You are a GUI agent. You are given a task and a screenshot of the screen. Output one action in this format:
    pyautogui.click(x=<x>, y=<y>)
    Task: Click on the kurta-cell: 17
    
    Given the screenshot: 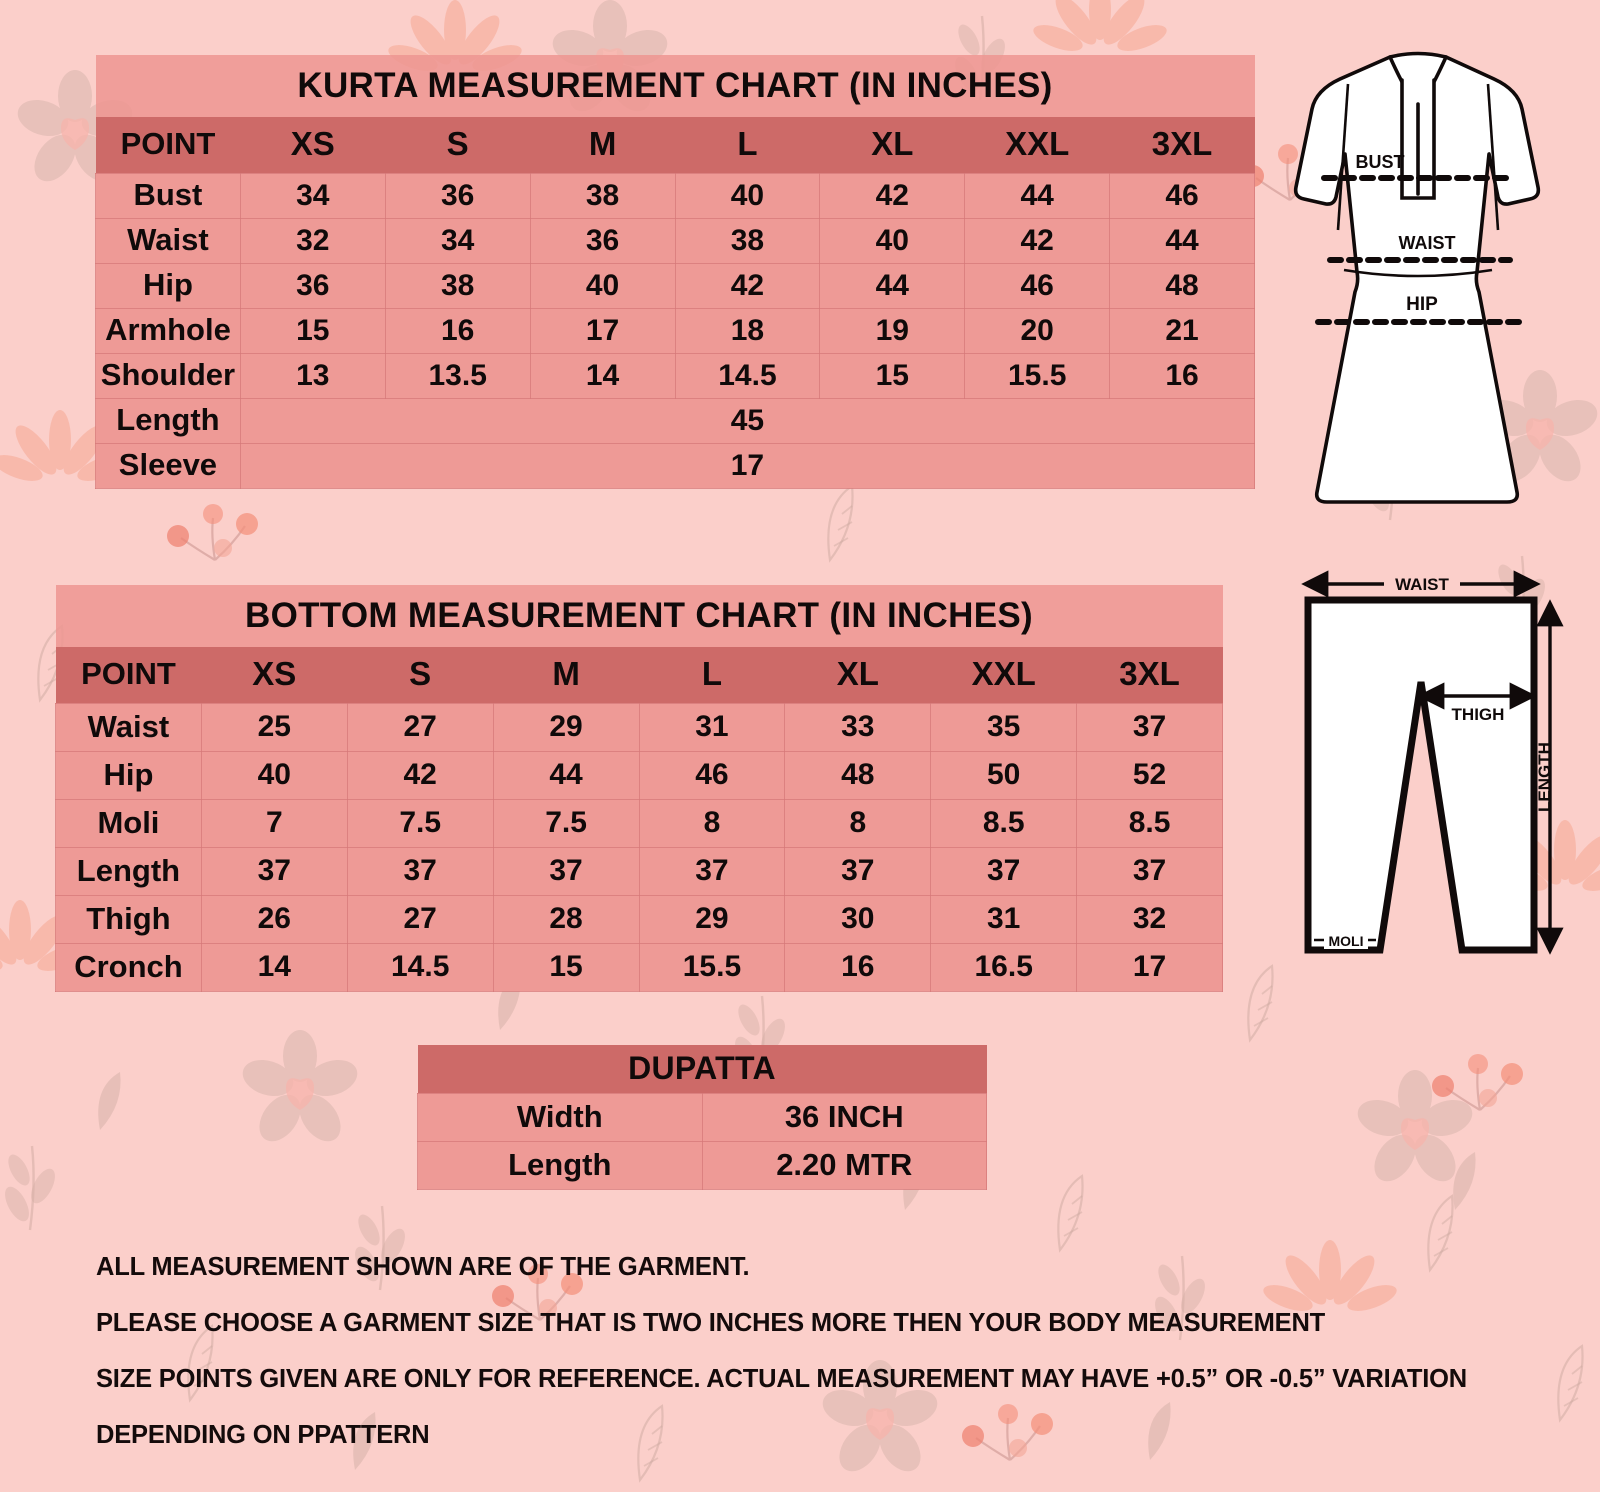 What is the action you would take?
    pyautogui.click(x=602, y=330)
    